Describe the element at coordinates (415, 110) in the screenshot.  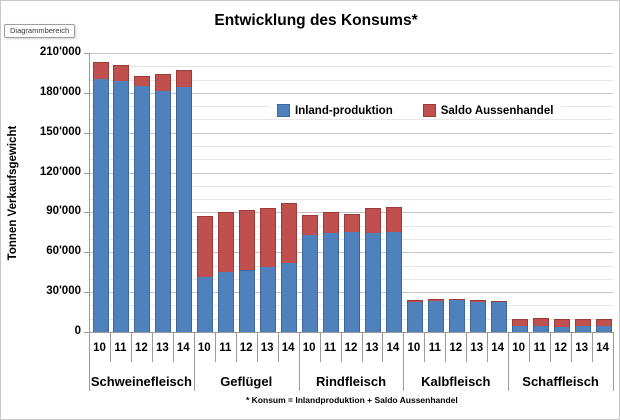
I see `legend: Inland-produktion Saldo Aussenhandel` at that location.